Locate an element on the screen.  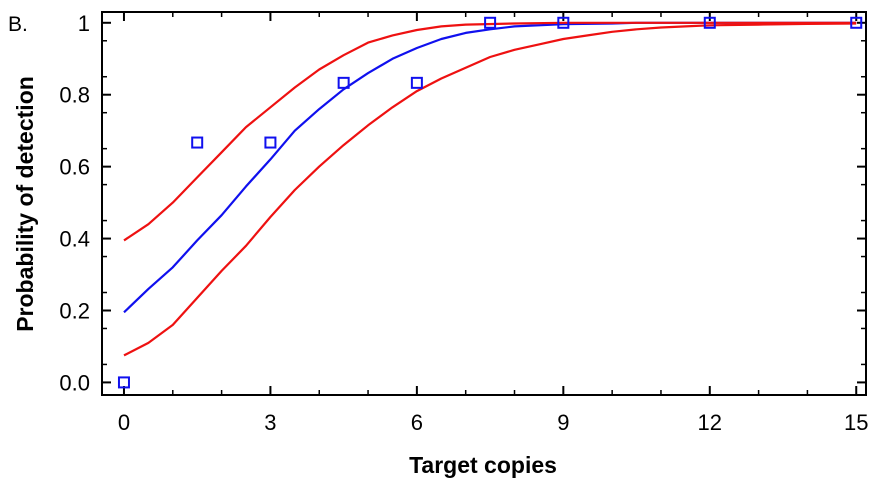
x-tick-label: 12 is located at coordinates (710, 422).